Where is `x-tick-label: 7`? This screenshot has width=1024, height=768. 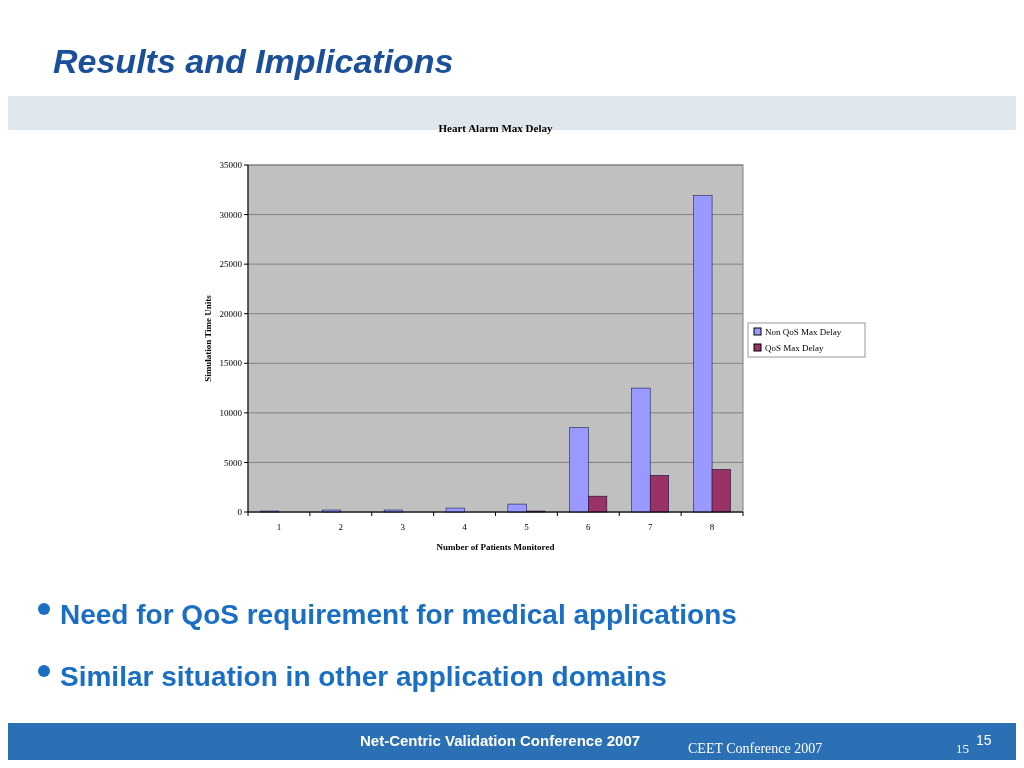
x-tick-label: 7 is located at coordinates (650, 527).